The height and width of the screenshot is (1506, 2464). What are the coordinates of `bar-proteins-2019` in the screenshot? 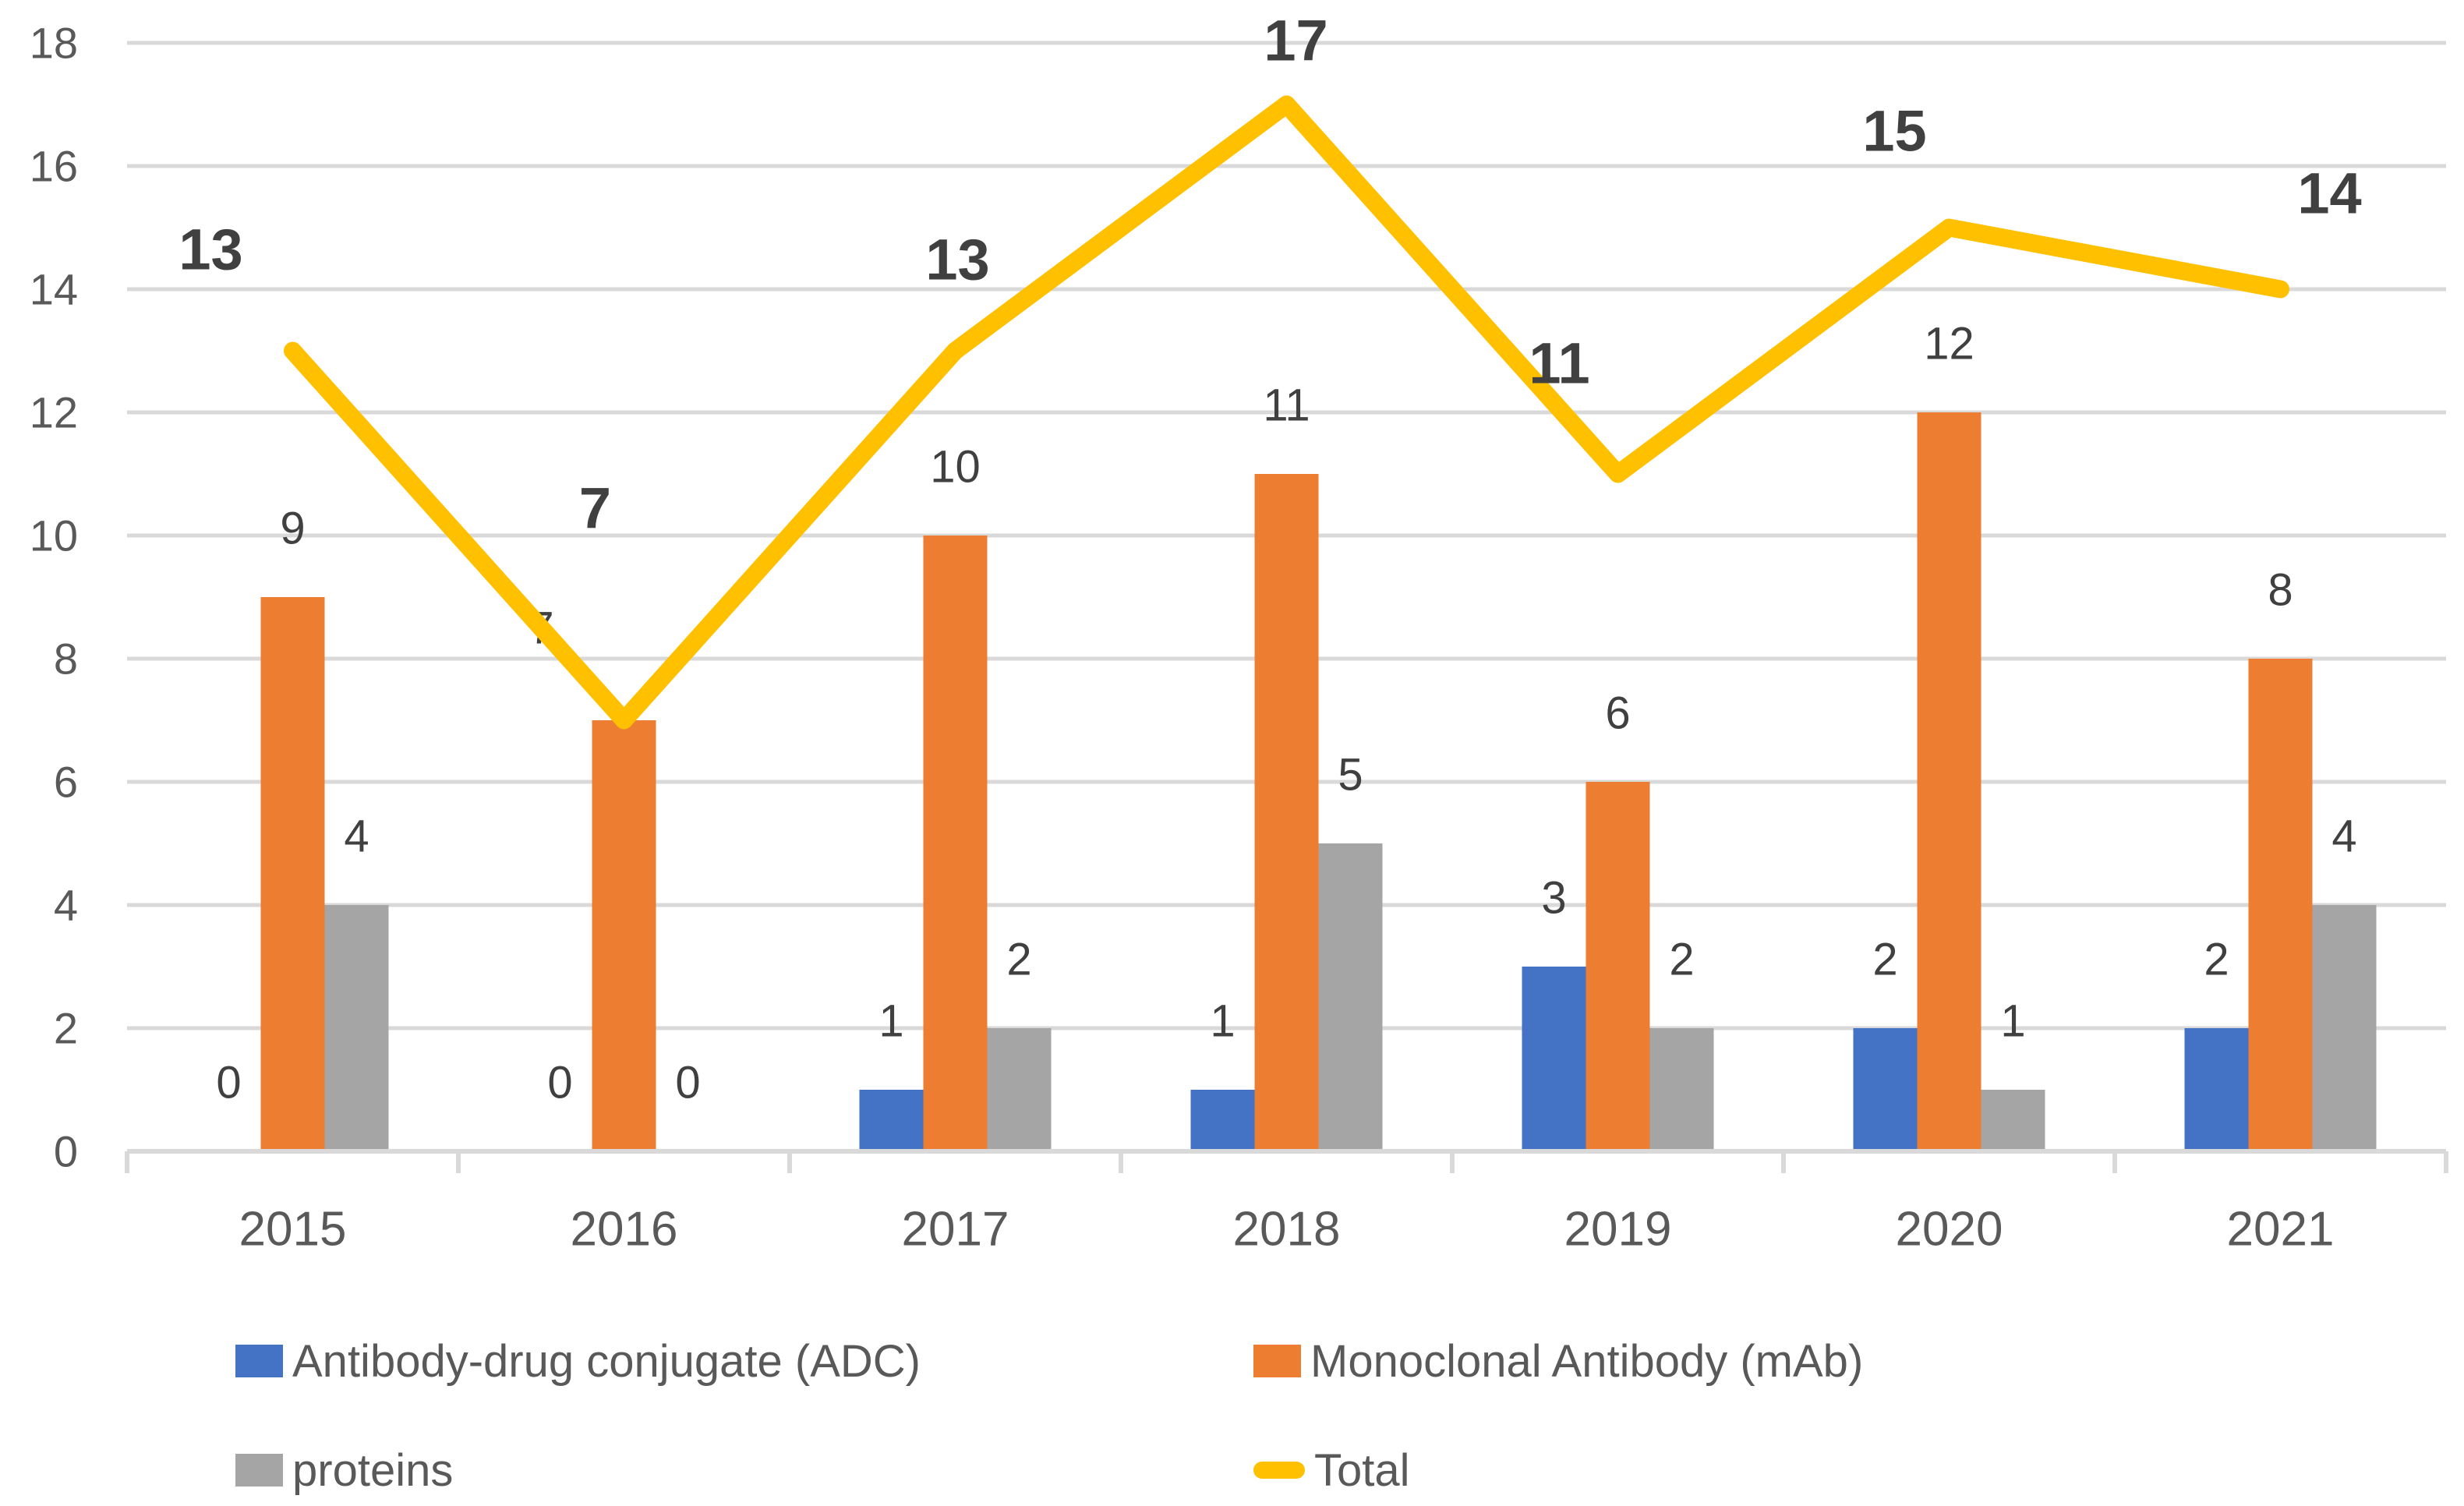 It's located at (1681, 1089).